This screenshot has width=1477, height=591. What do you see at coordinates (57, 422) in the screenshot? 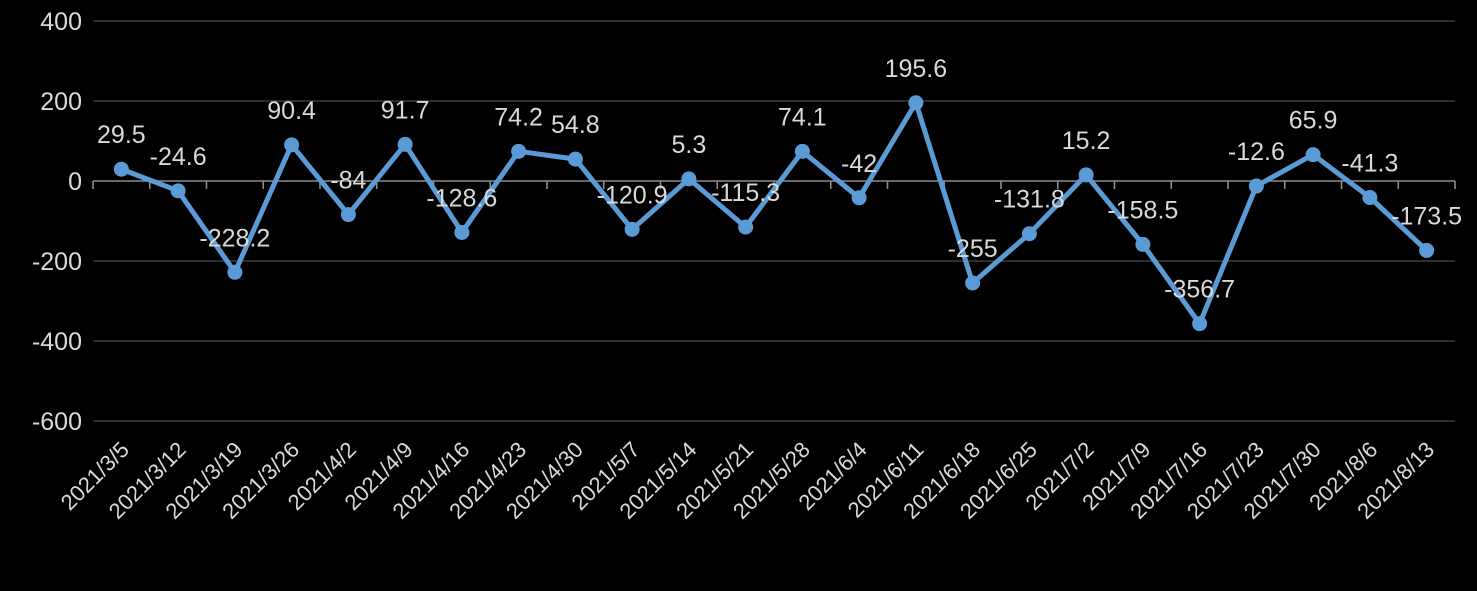
I see `y-axis-tick-label: -600` at bounding box center [57, 422].